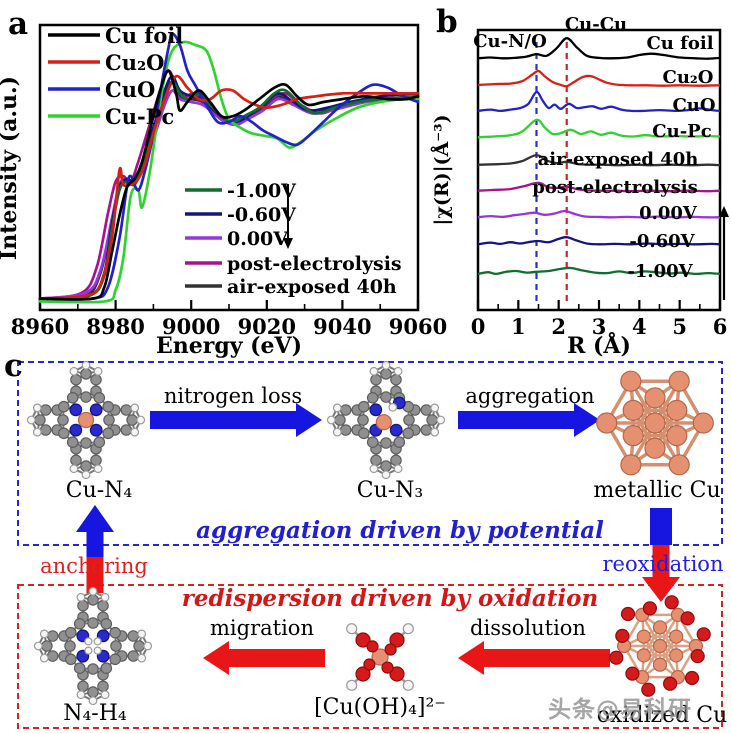 This screenshot has height=733, width=731. What do you see at coordinates (441, 169) in the screenshot?
I see `panel-b-ylabel: |χ(R)|(Å⁻³)` at bounding box center [441, 169].